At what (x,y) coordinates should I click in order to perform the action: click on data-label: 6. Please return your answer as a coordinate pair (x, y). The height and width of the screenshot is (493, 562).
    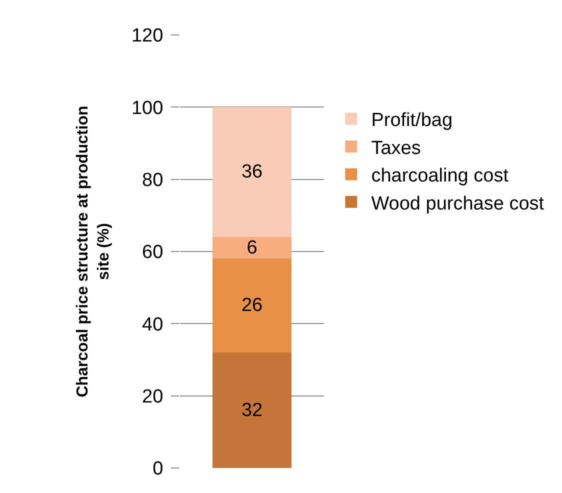
    Looking at the image, I should click on (252, 247).